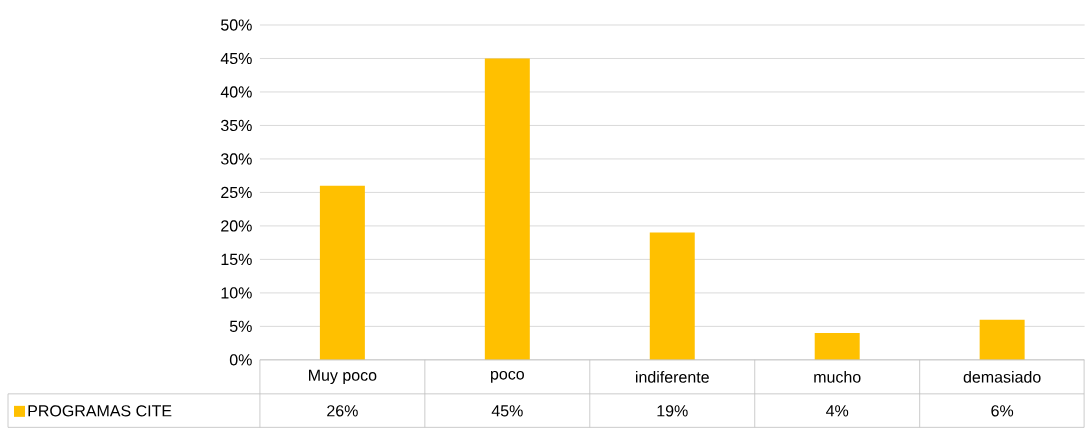 This screenshot has width=1085, height=428. I want to click on y-tick-label: 25%, so click(236, 192).